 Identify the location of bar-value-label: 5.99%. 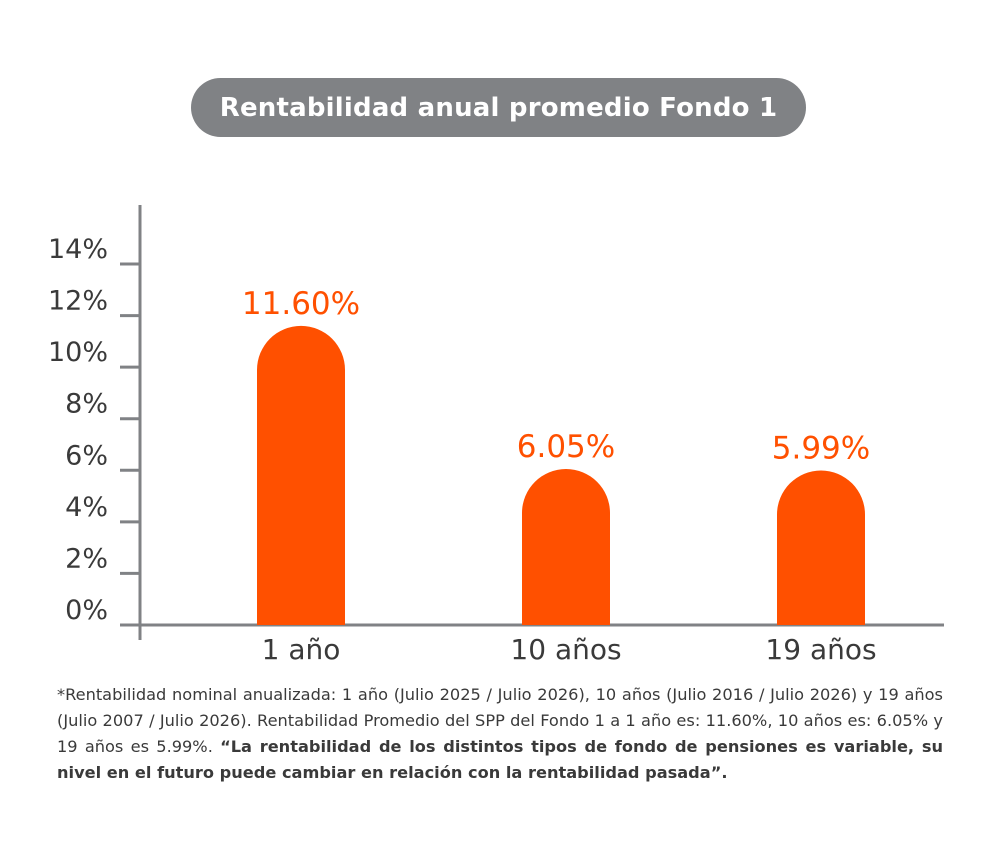
(821, 449).